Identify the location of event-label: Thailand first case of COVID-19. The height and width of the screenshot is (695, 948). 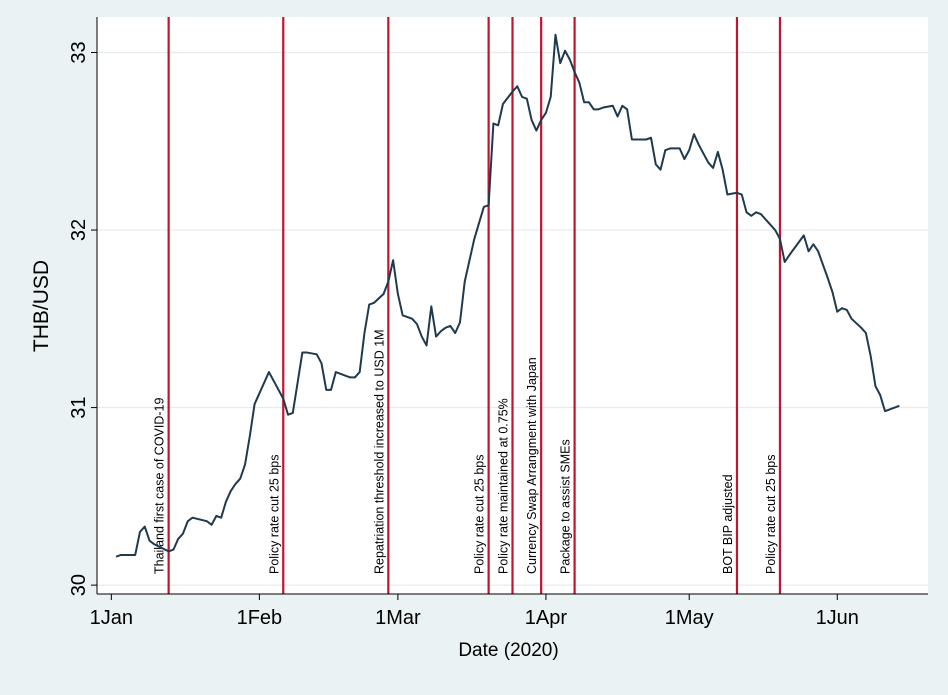
(160, 485).